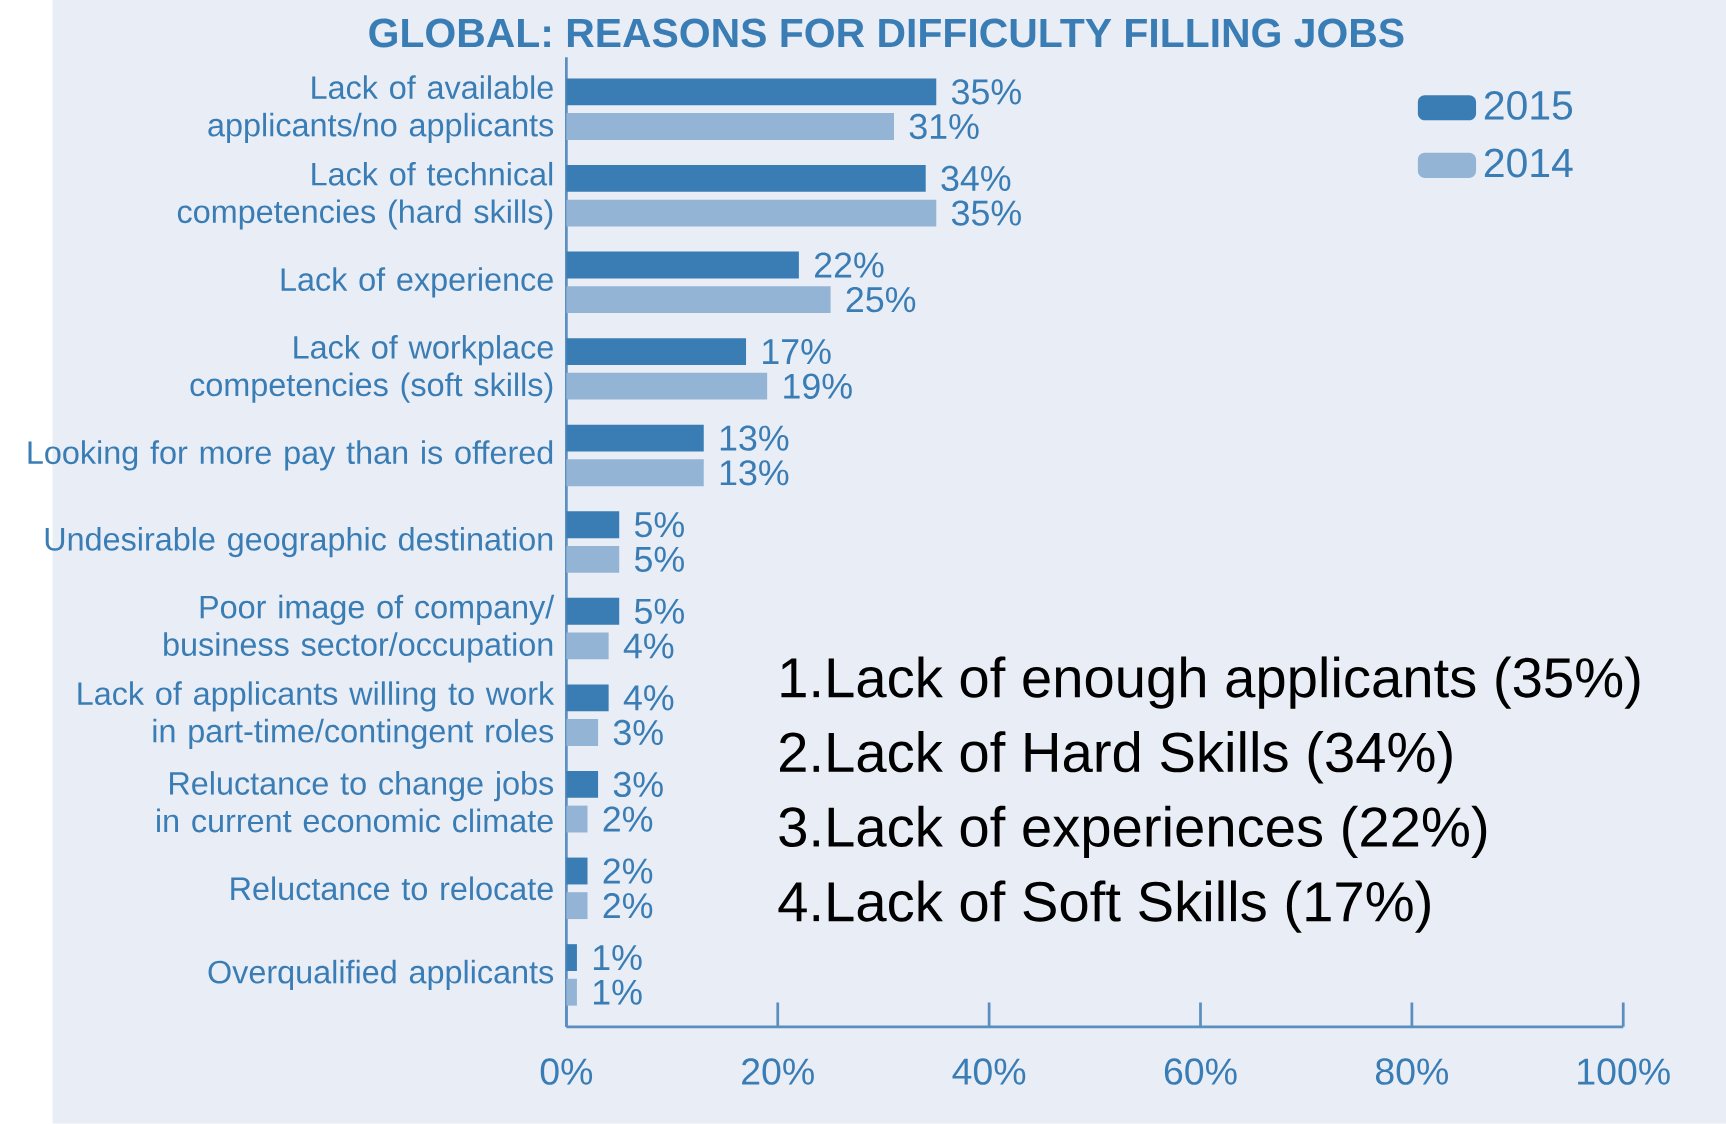  Describe the element at coordinates (381, 975) in the screenshot. I see `y-tick-label: Overqualified applicants` at that location.